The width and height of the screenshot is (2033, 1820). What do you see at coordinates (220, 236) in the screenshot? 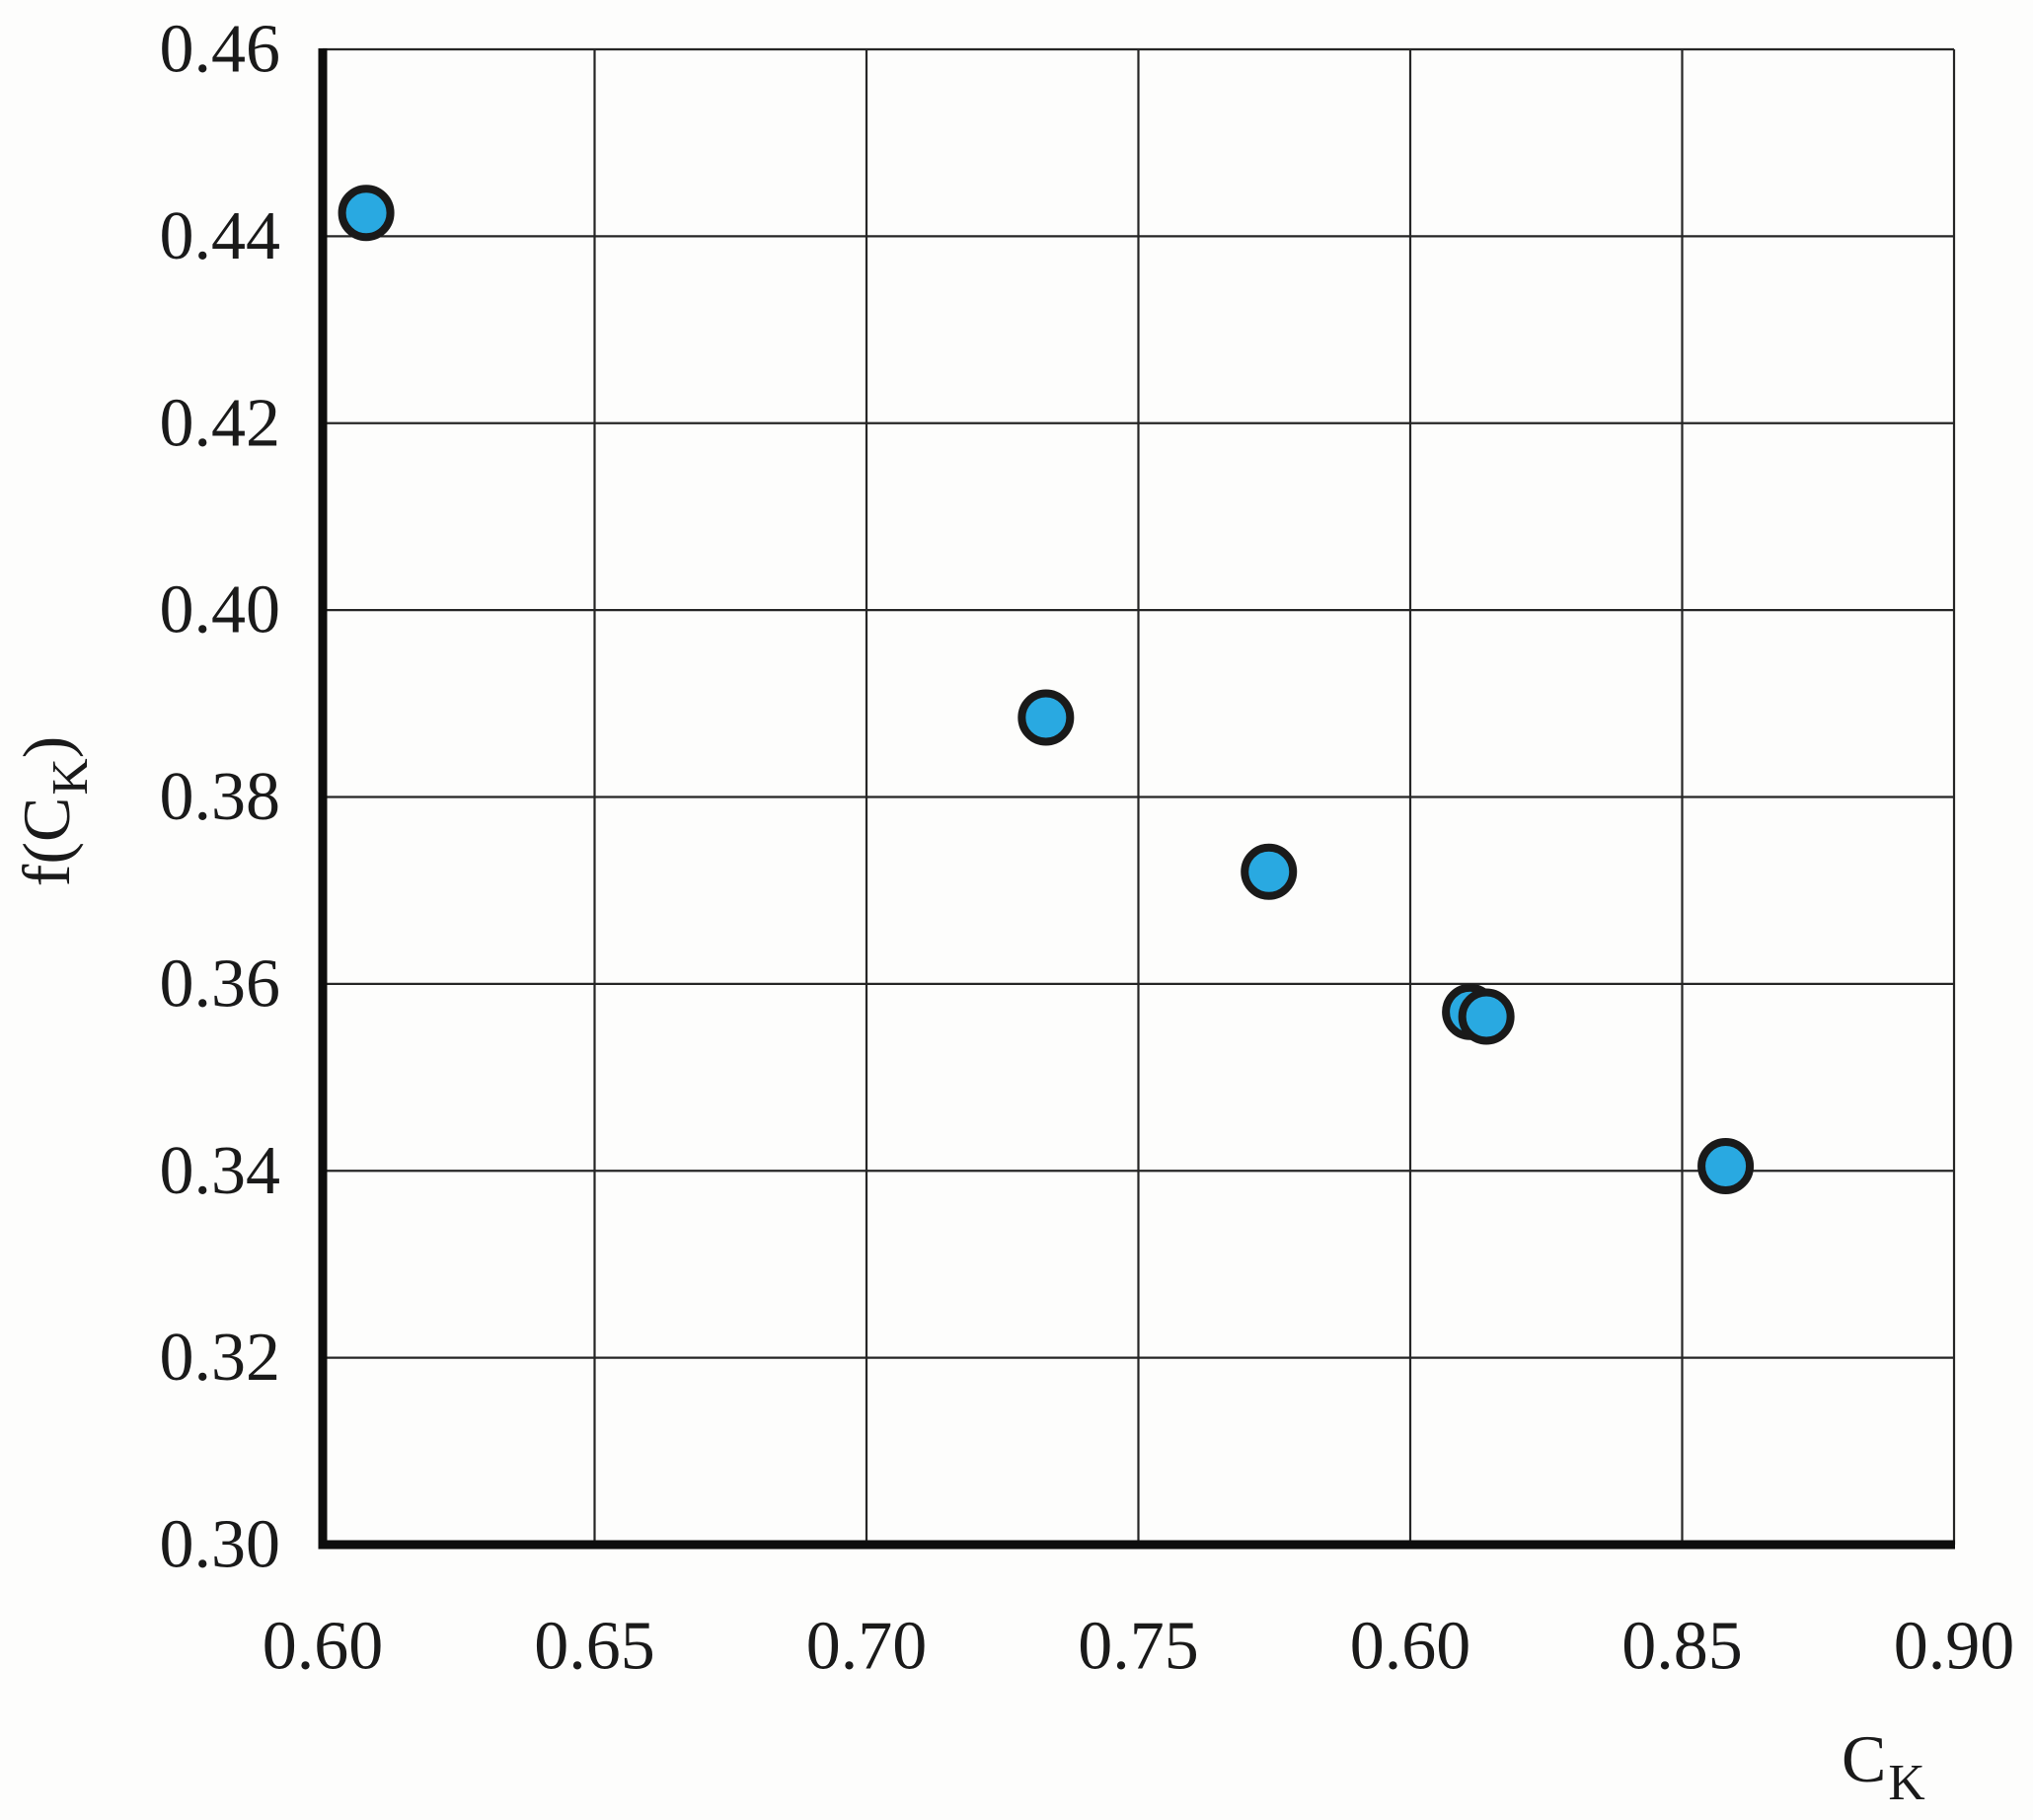
I see `y-tick-label: 0.44` at bounding box center [220, 236].